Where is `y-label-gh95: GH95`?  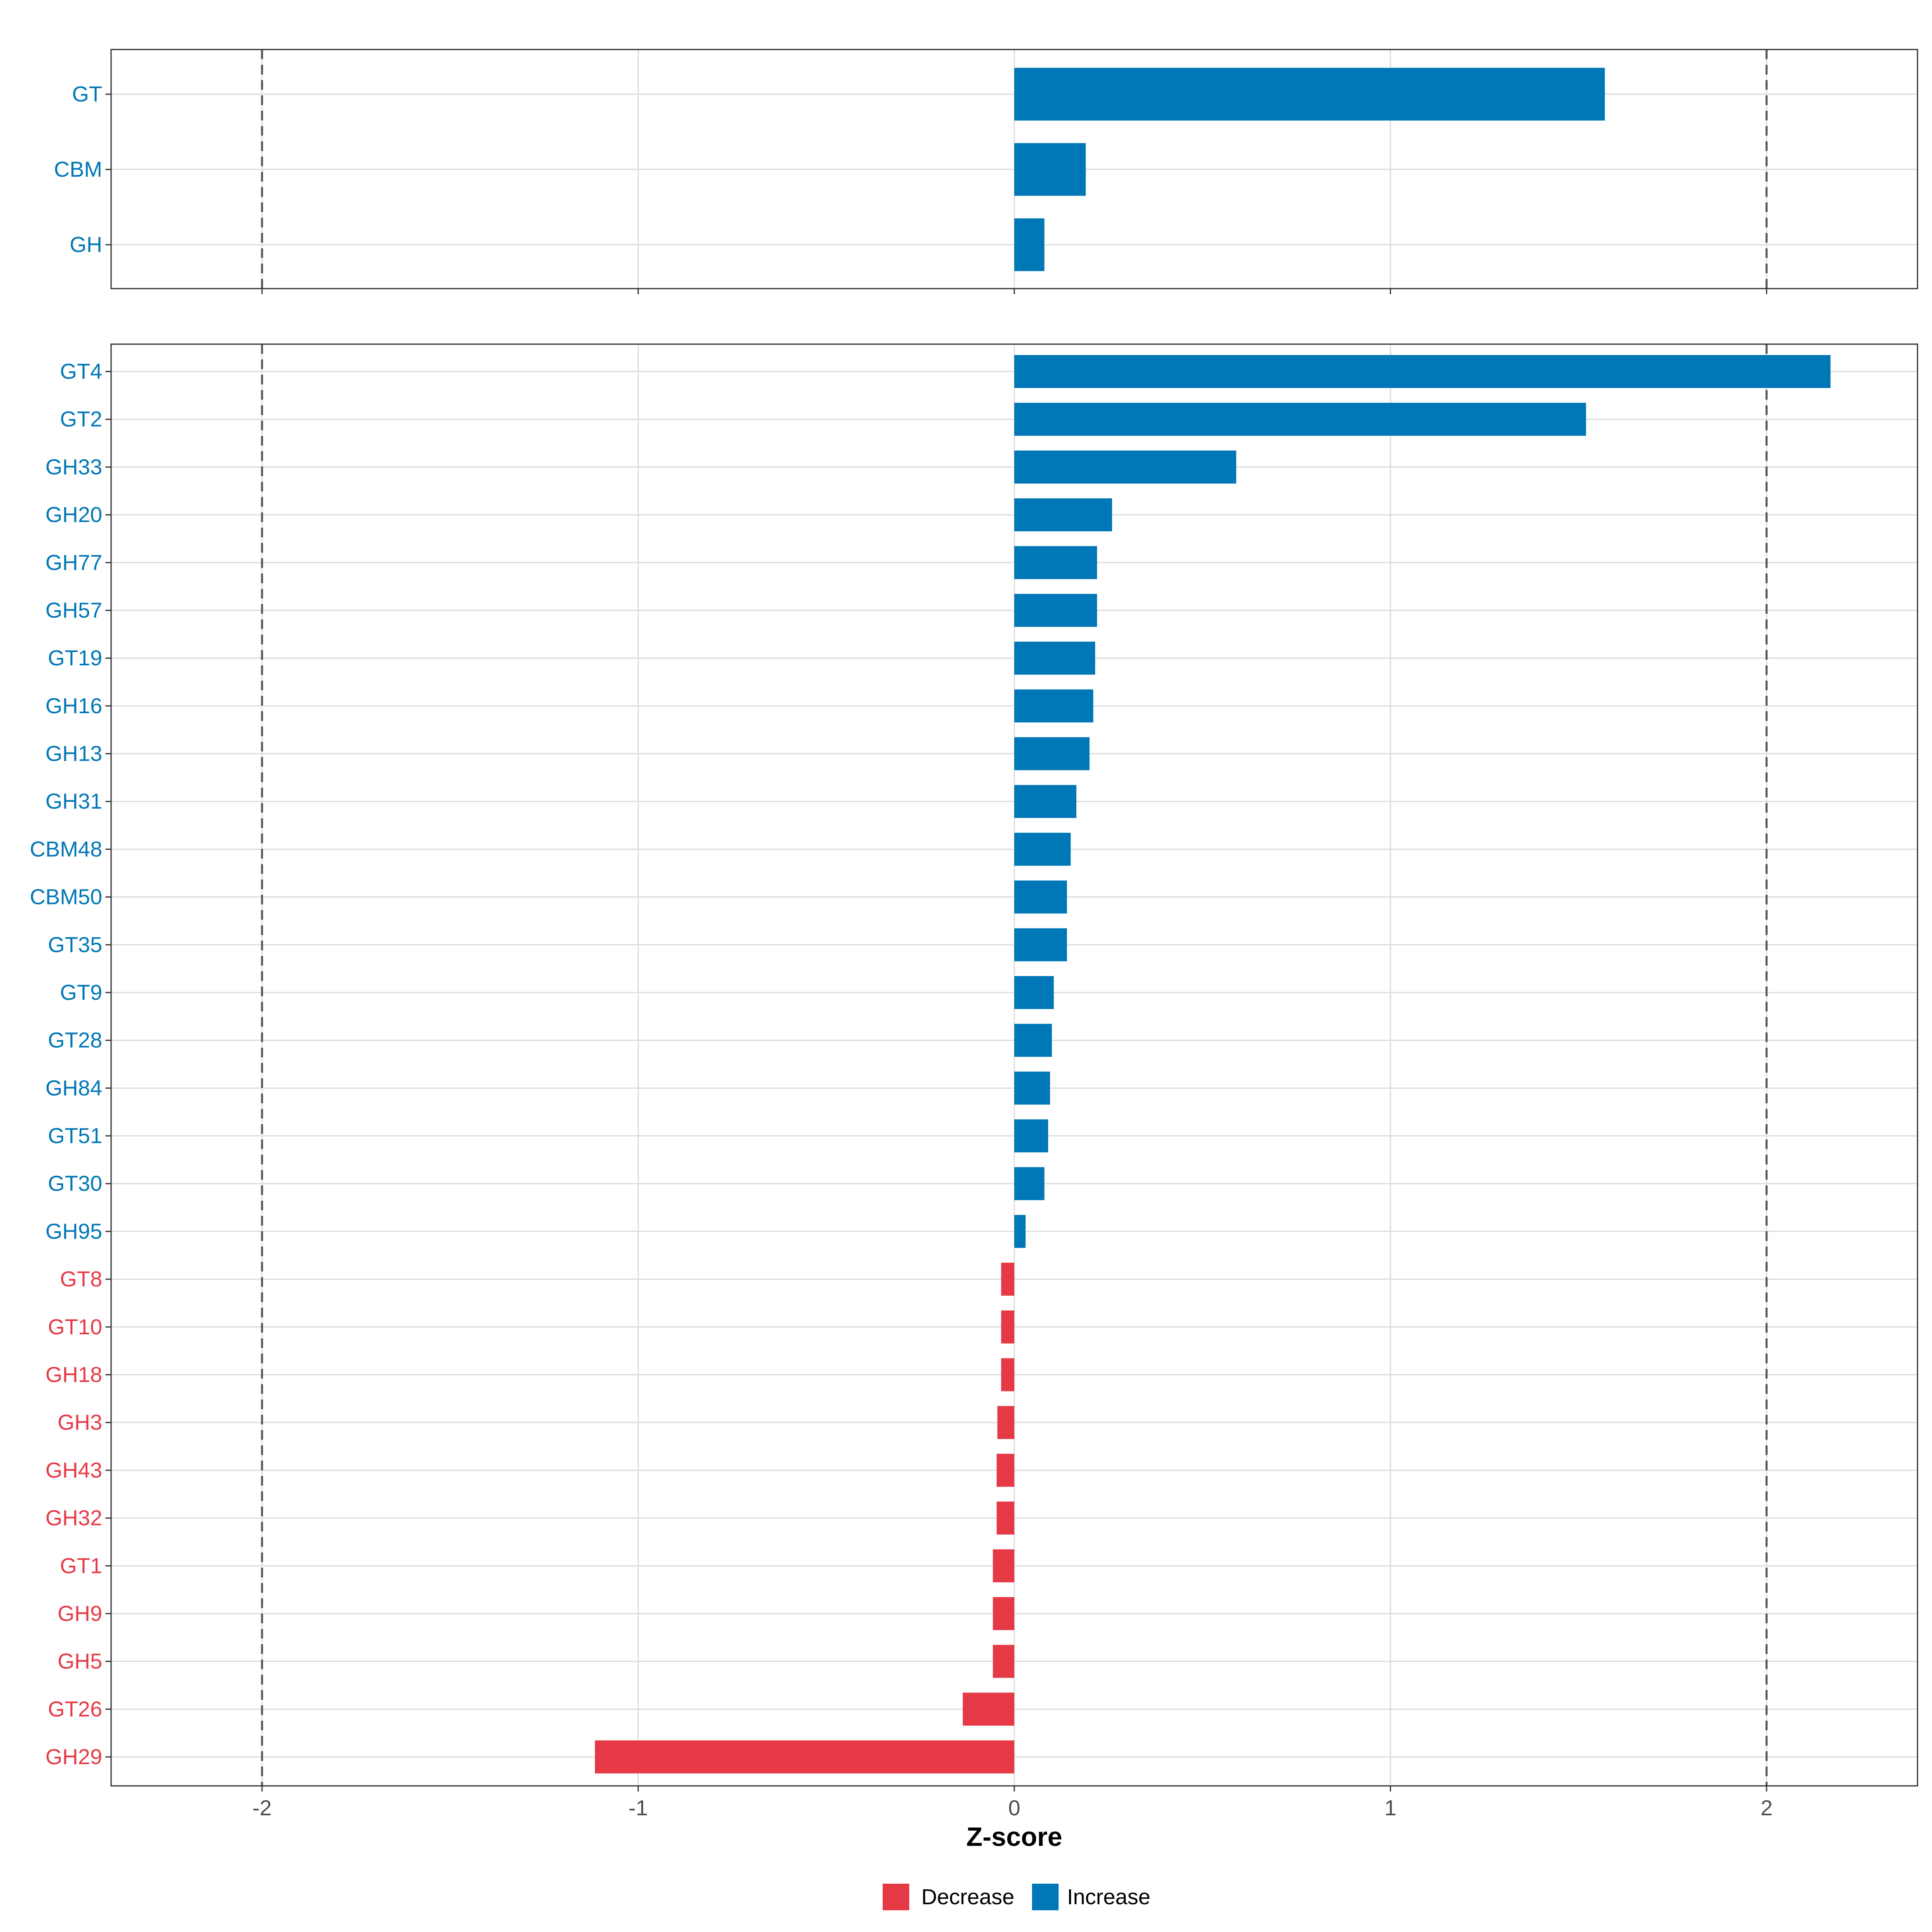
y-label-gh95: GH95 is located at coordinates (73, 1231).